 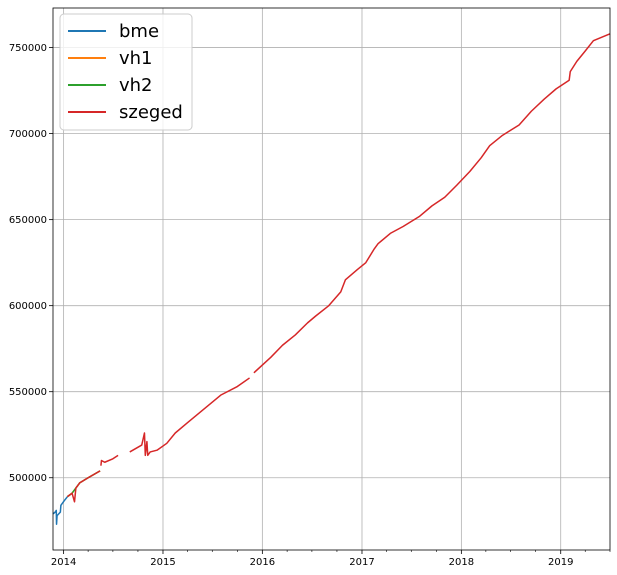 What do you see at coordinates (136, 85) in the screenshot?
I see `legend-label-vh2: vh2` at bounding box center [136, 85].